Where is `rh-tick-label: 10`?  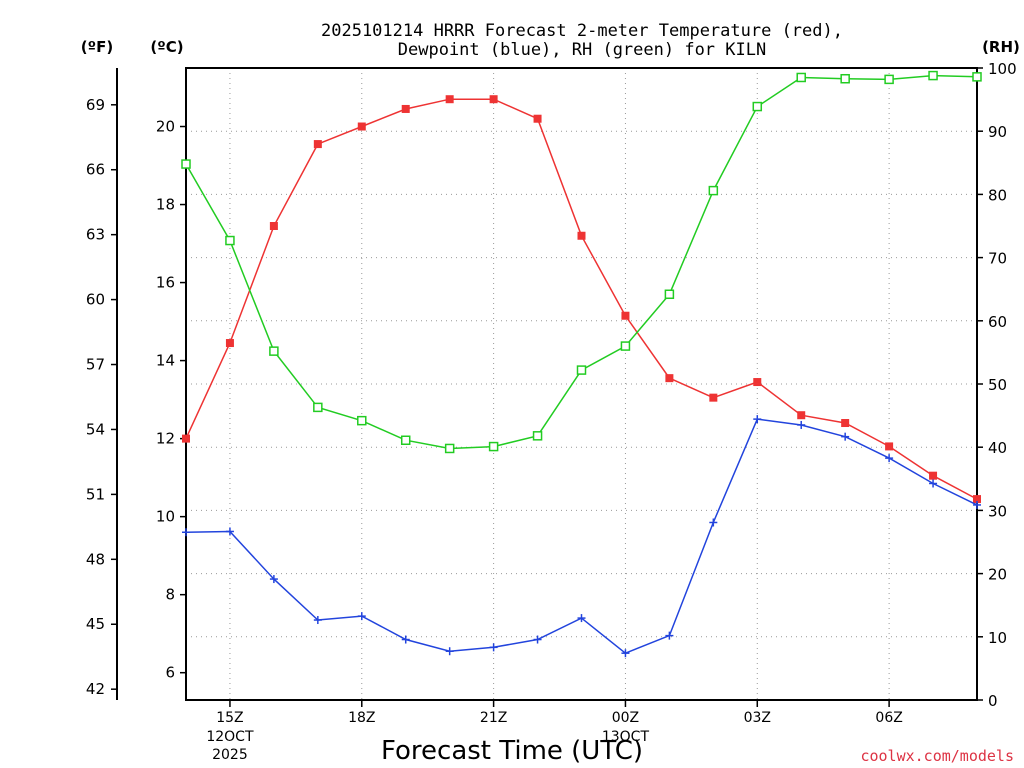
rh-tick-label: 10 is located at coordinates (997, 638).